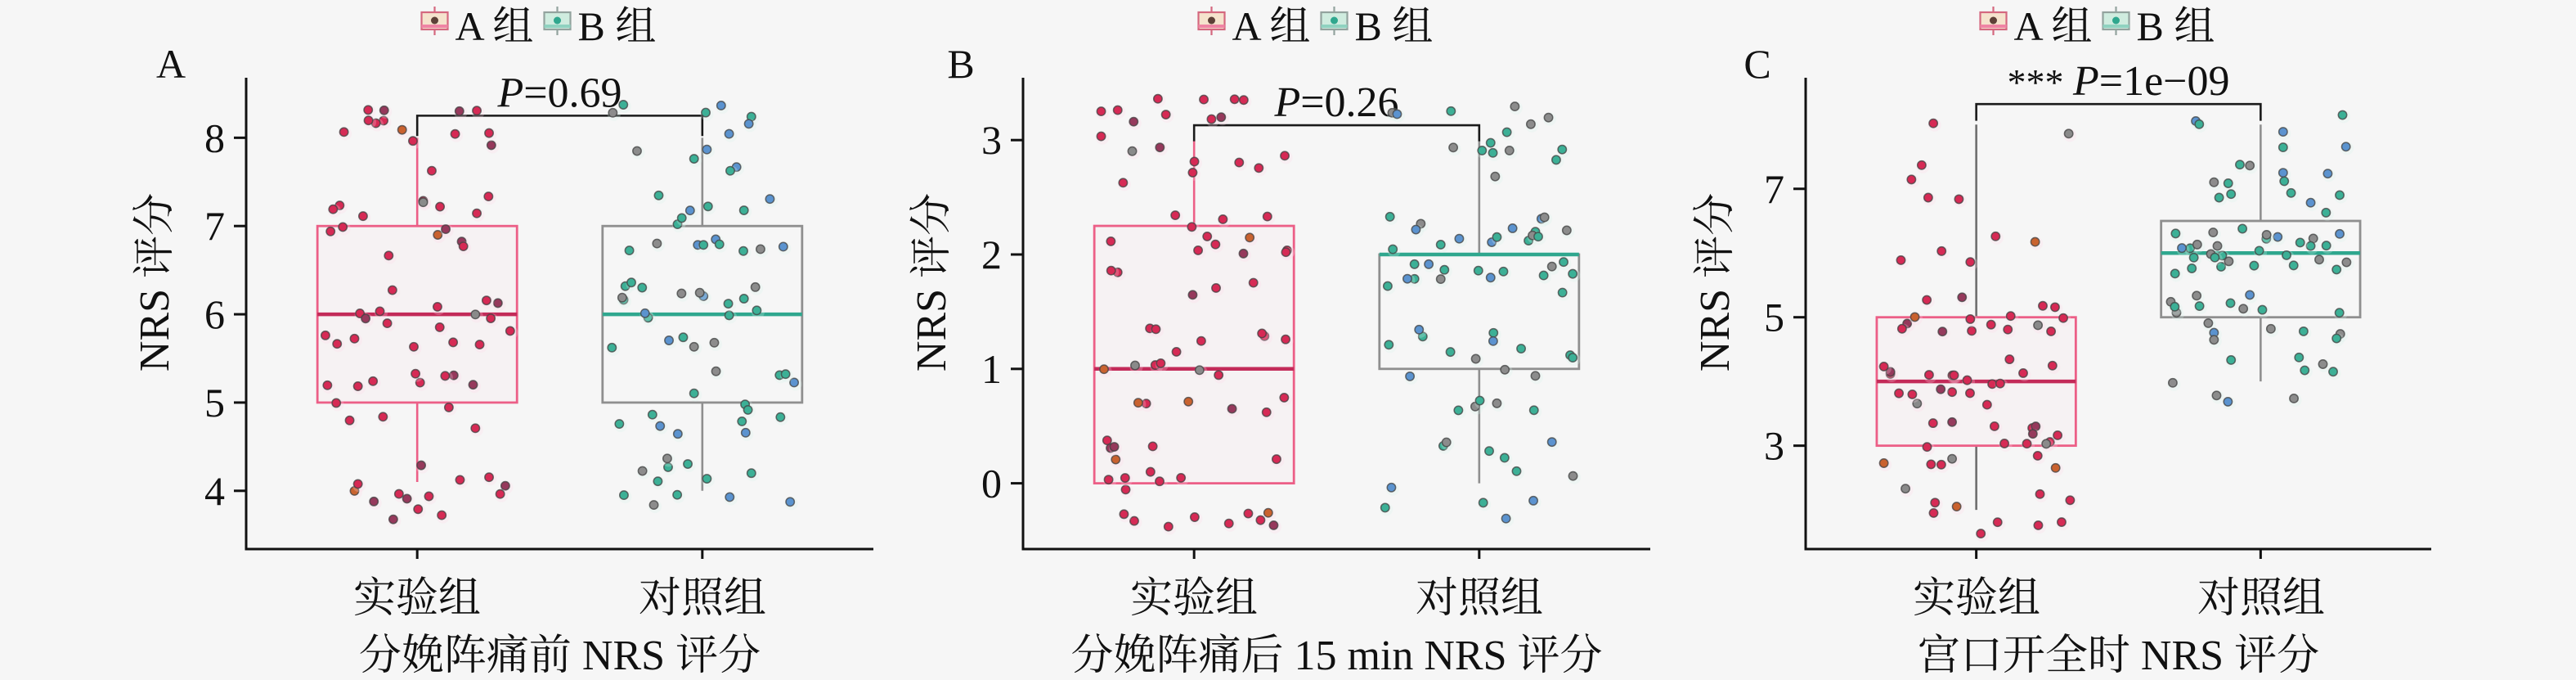  Describe the element at coordinates (2261, 598) in the screenshot. I see `x-tick-label-group2: 对照组` at that location.